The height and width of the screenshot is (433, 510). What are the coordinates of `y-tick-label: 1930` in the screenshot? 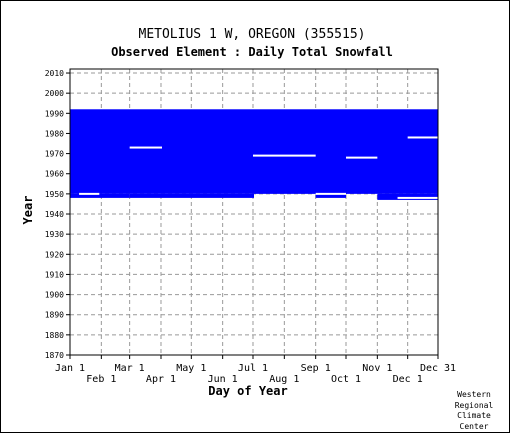 It's located at (54, 234).